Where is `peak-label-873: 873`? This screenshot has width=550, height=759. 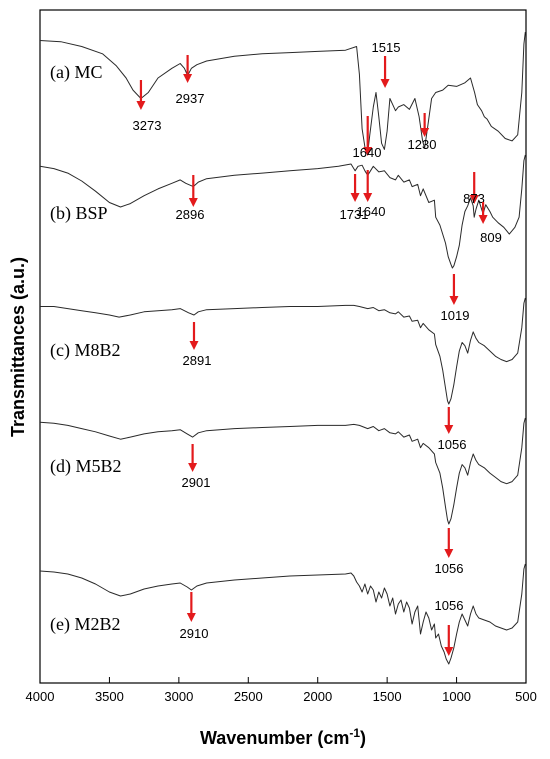
peak-label-873: 873 is located at coordinates (474, 198).